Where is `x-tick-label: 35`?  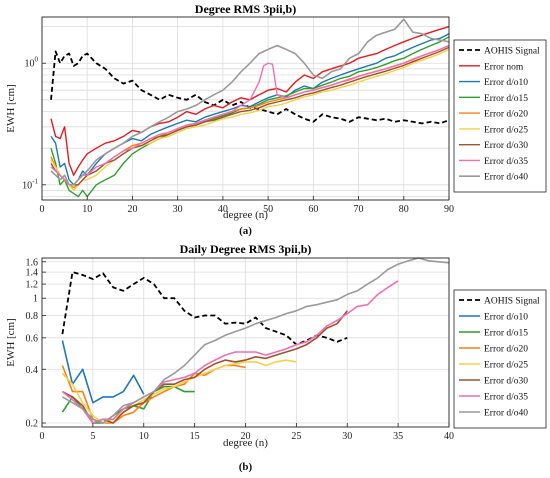 x-tick-label: 35 is located at coordinates (398, 436).